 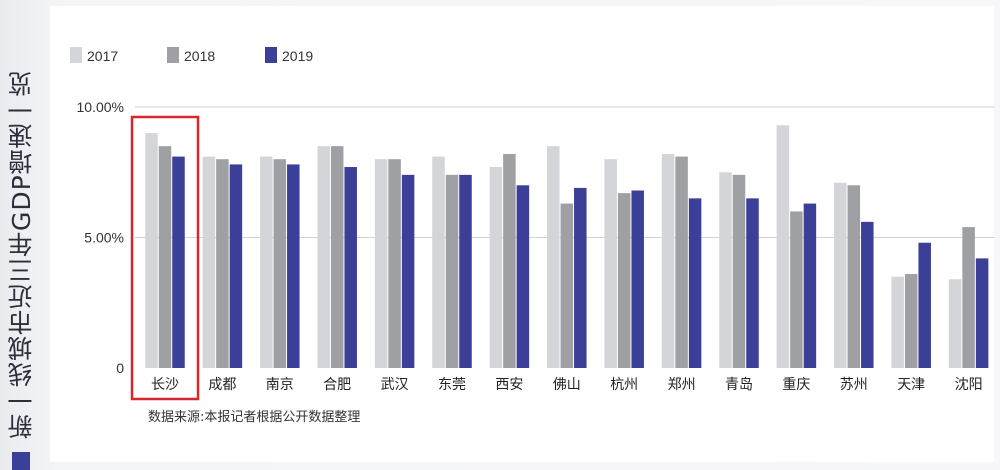 I want to click on y-tick-label: 10.00%, so click(x=100, y=107).